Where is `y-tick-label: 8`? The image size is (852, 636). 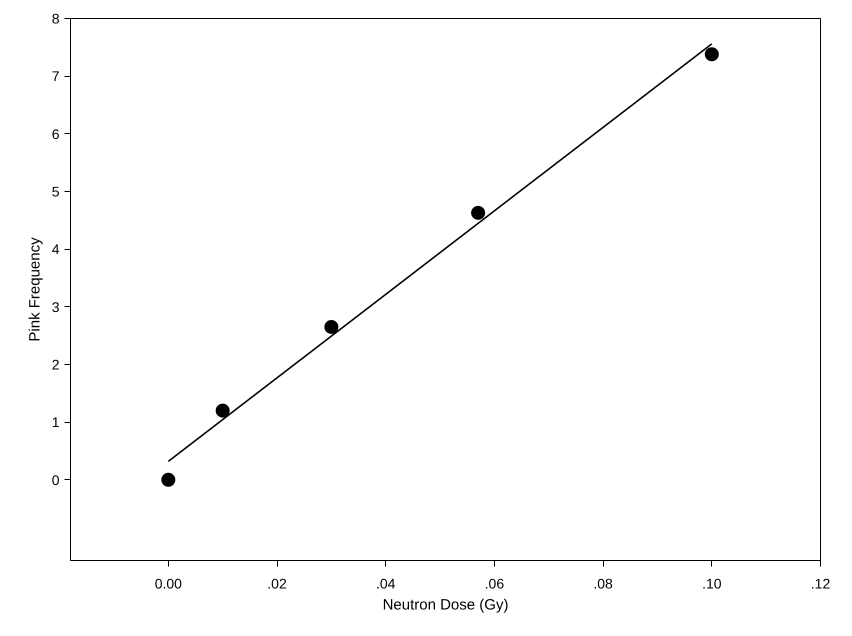 y-tick-label: 8 is located at coordinates (56, 18).